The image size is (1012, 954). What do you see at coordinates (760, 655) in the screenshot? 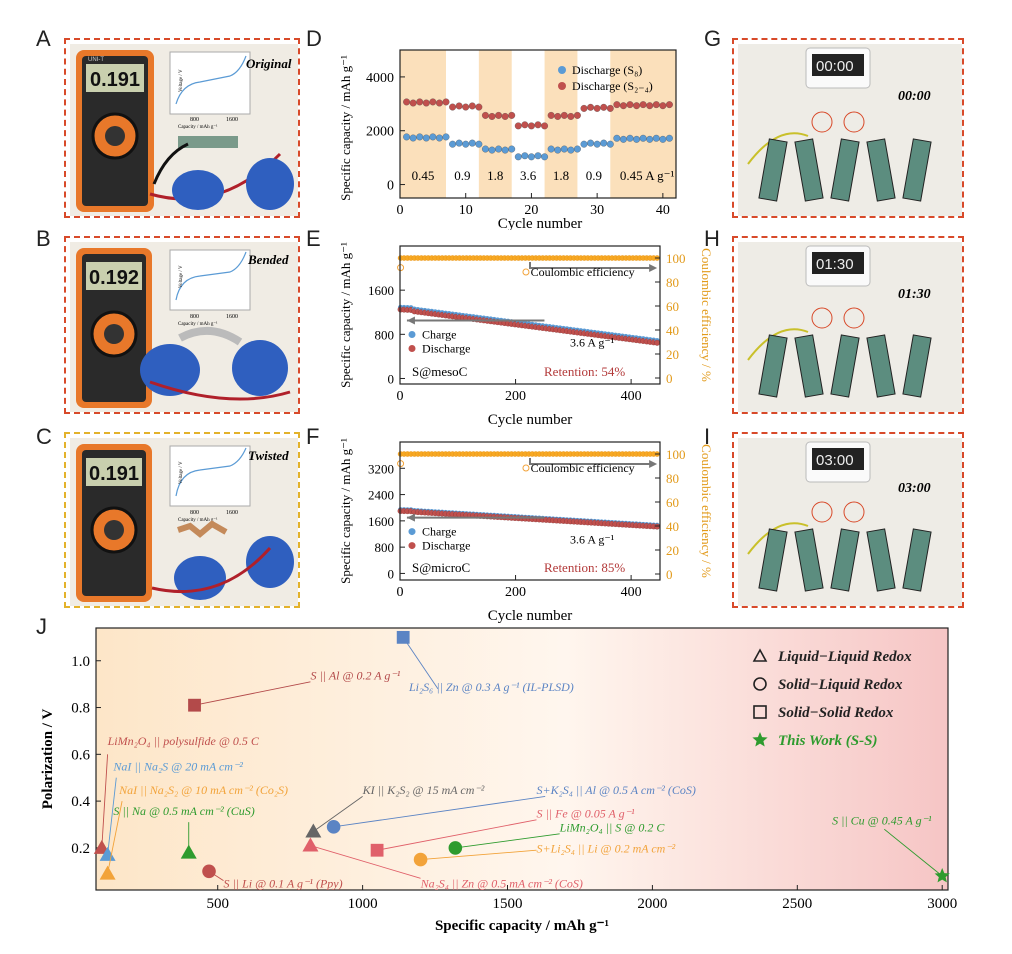
I see `legend-triangle` at bounding box center [760, 655].